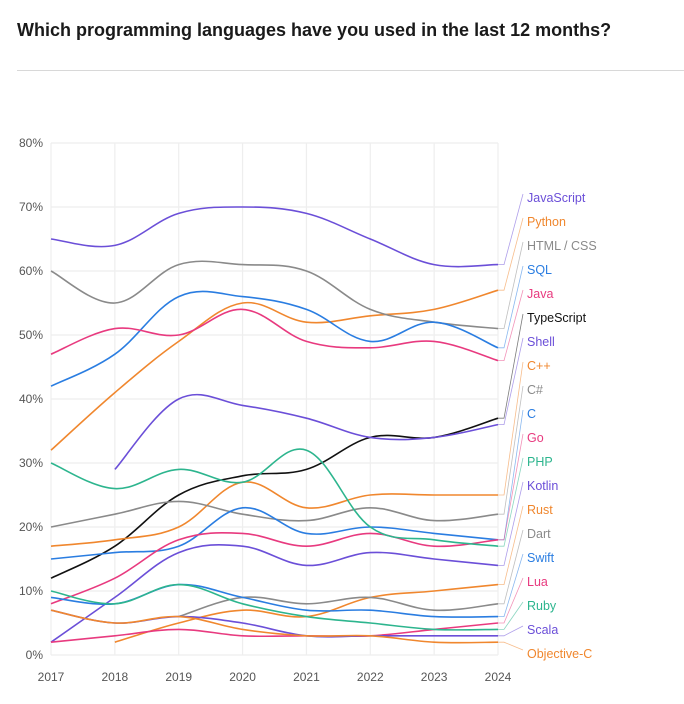 The width and height of the screenshot is (684, 704). Describe the element at coordinates (557, 318) in the screenshot. I see `legend-label: TypeScript` at that location.